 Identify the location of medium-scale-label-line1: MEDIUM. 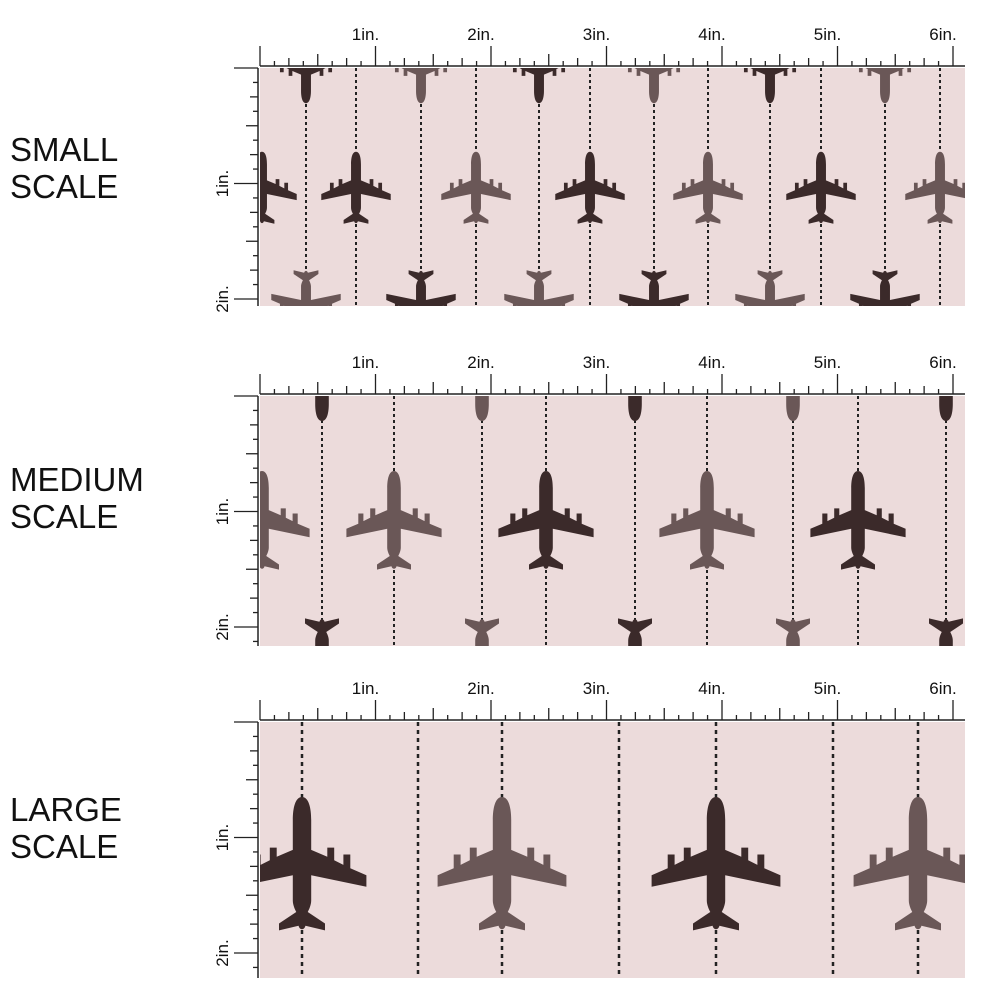
(77, 479).